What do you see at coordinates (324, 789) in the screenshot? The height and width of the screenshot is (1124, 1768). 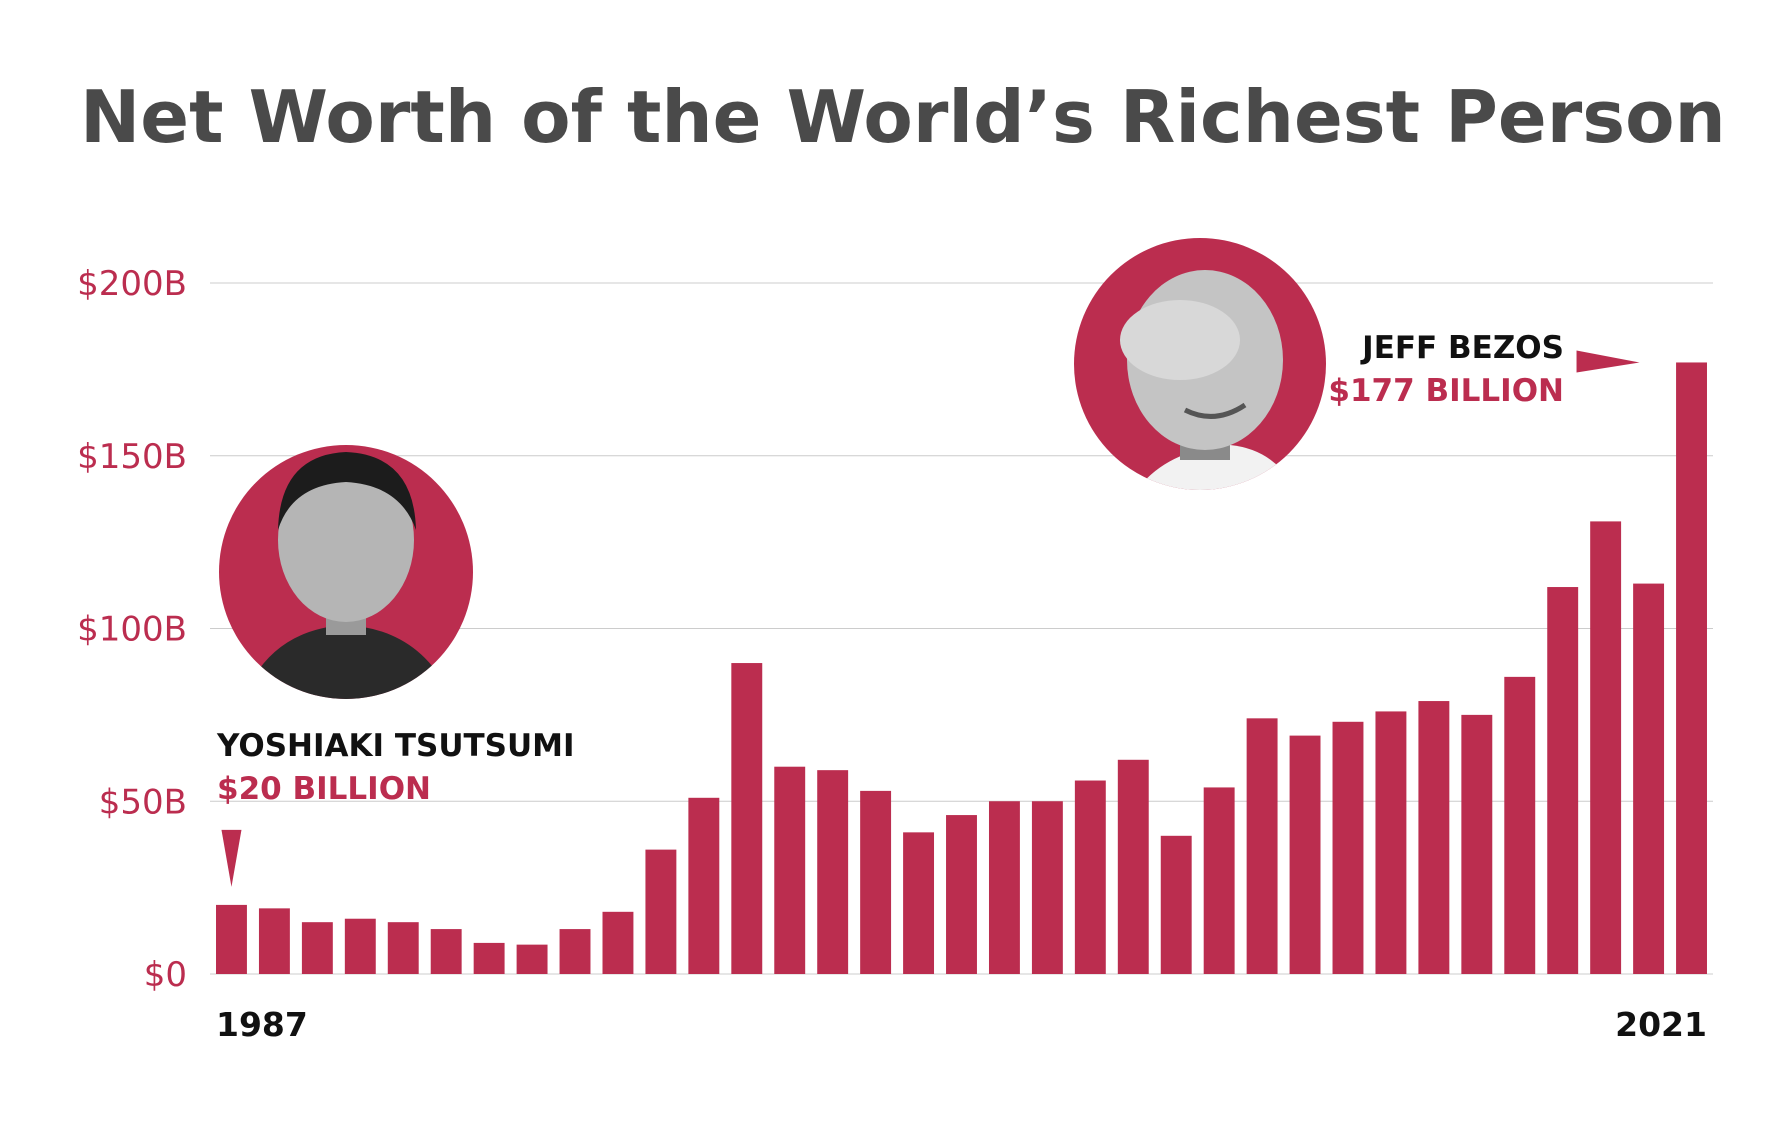 I see `annotation-label: $20 BILLION` at bounding box center [324, 789].